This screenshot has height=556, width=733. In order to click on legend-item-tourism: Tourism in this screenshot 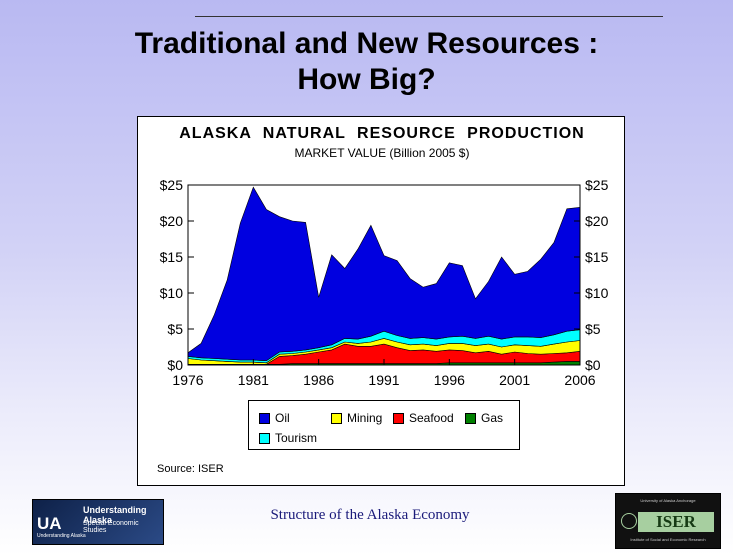, I will do `click(288, 438)`.